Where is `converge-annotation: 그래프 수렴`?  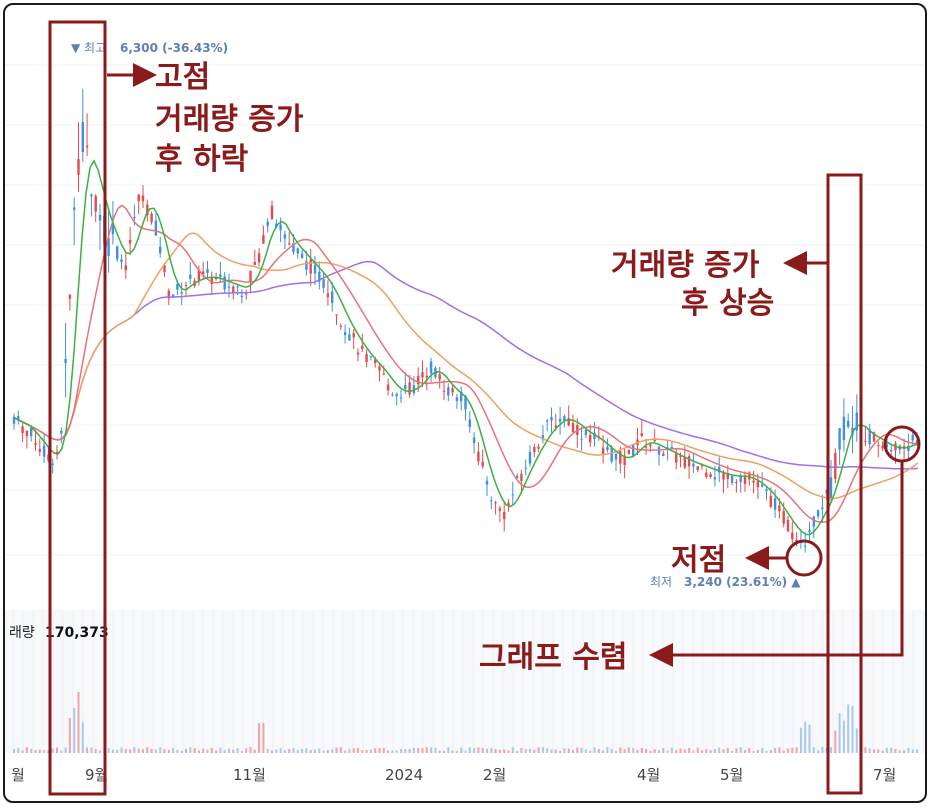
converge-annotation: 그래프 수렴 is located at coordinates (553, 657).